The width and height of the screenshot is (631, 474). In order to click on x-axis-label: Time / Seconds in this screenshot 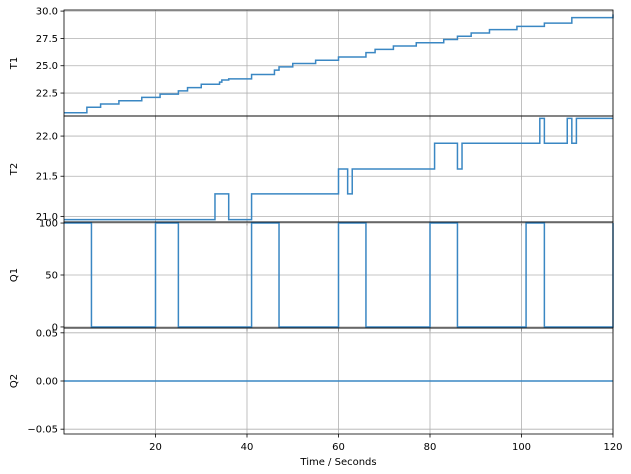, I will do `click(337, 462)`.